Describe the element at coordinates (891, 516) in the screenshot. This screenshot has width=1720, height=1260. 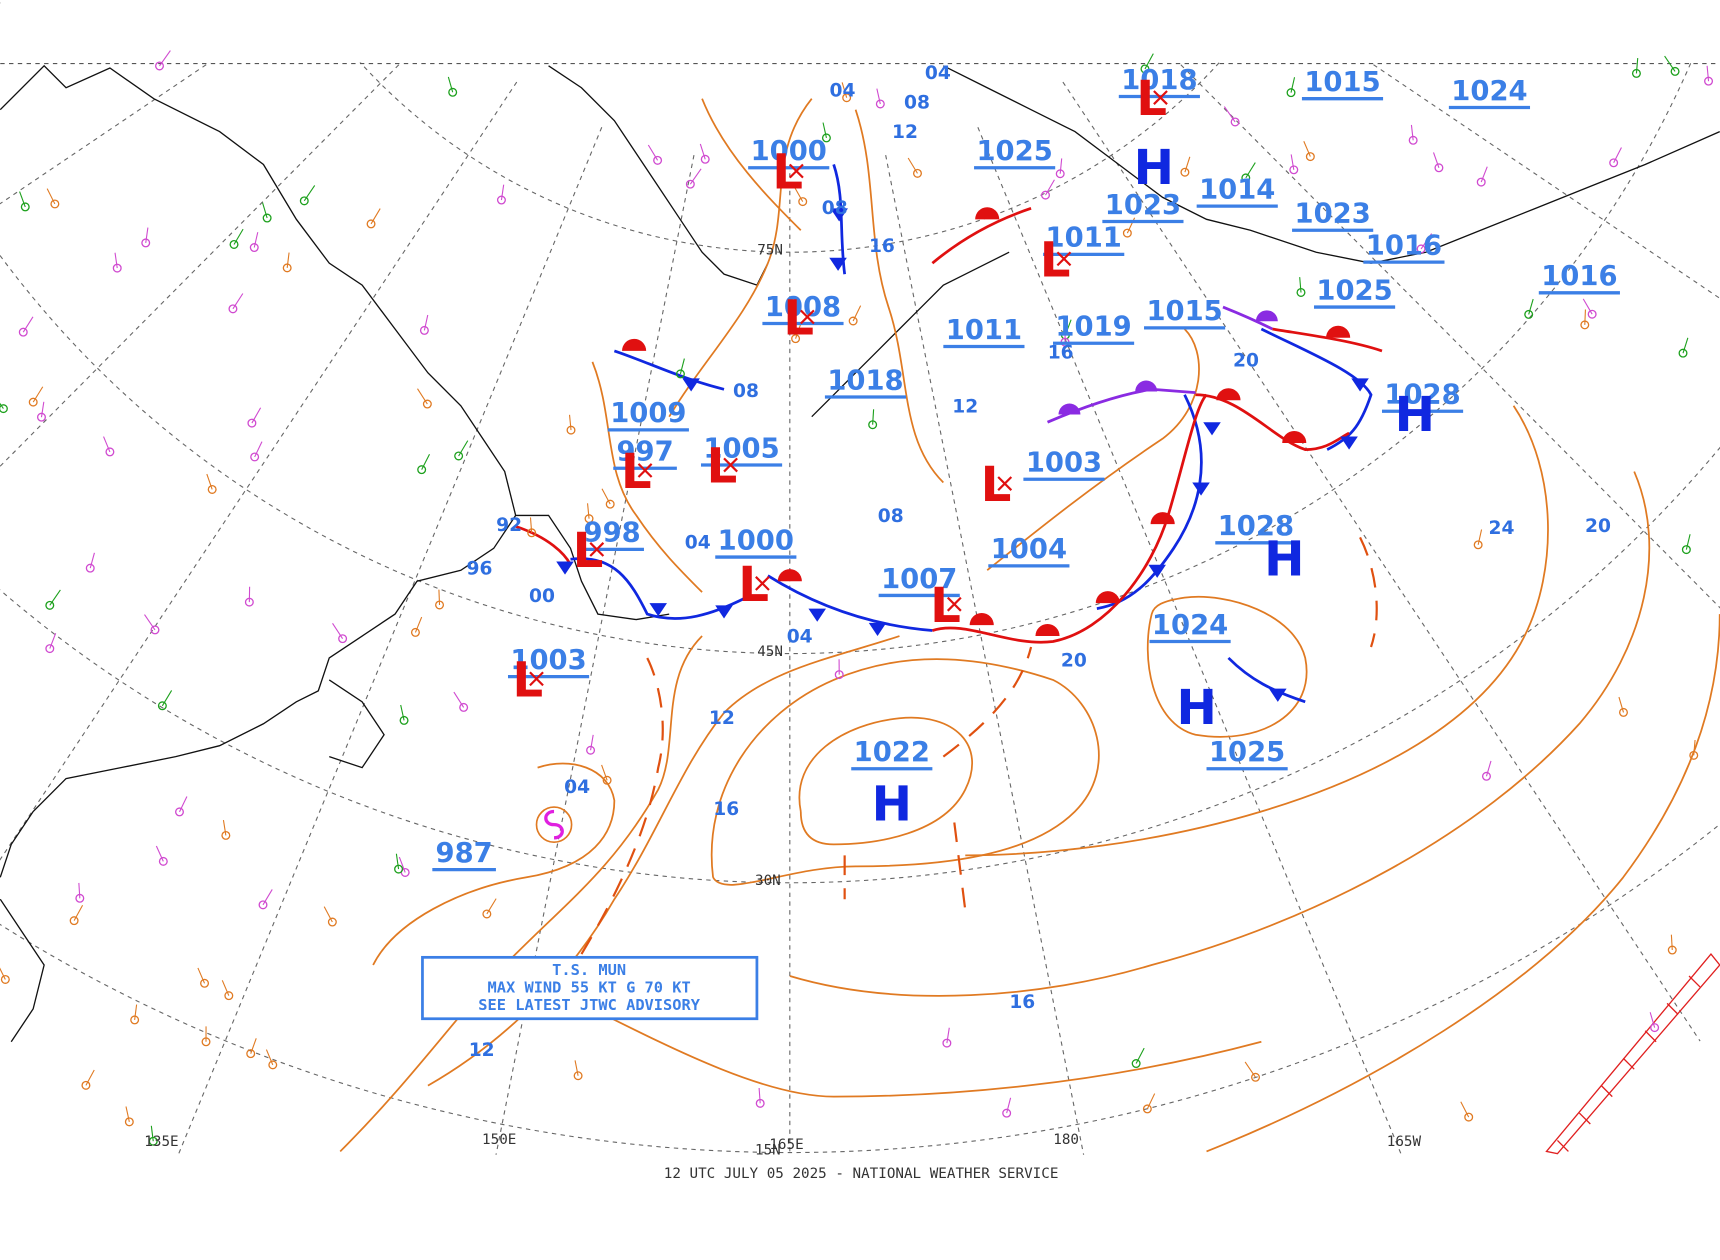
I see `isobar-label: 08` at that location.